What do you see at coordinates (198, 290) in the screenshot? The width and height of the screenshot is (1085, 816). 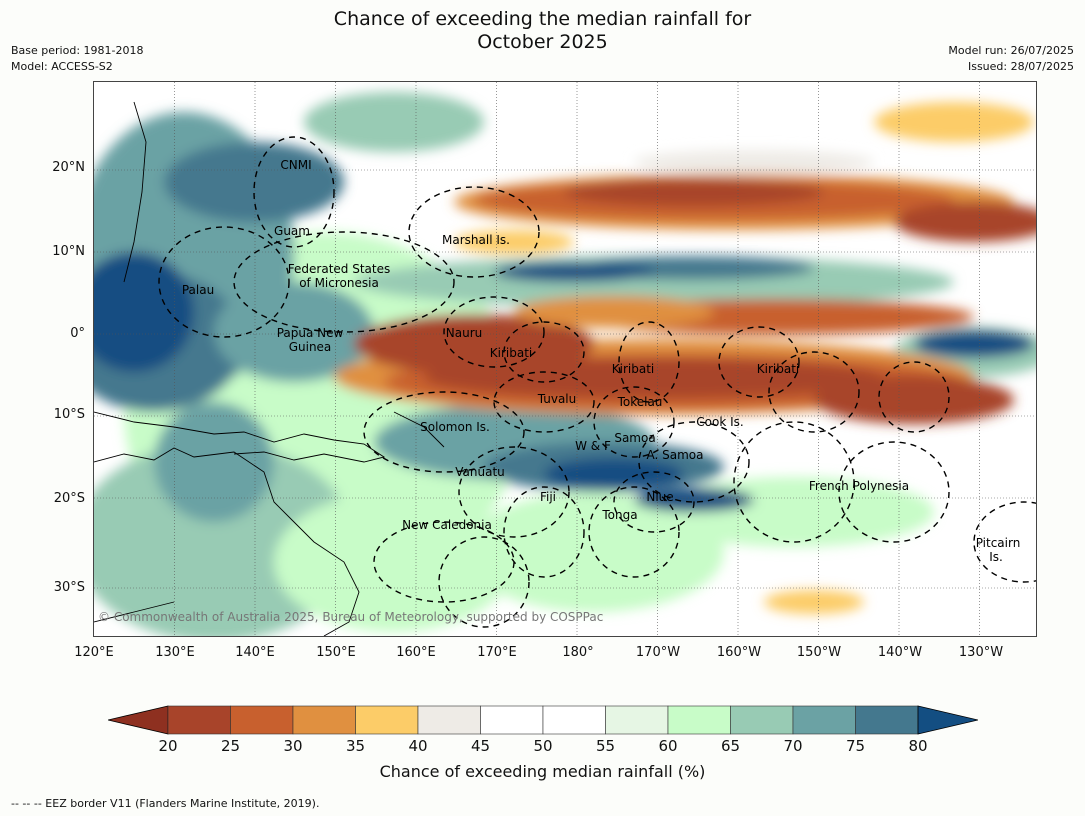 I see `place-label-palau: Palau` at bounding box center [198, 290].